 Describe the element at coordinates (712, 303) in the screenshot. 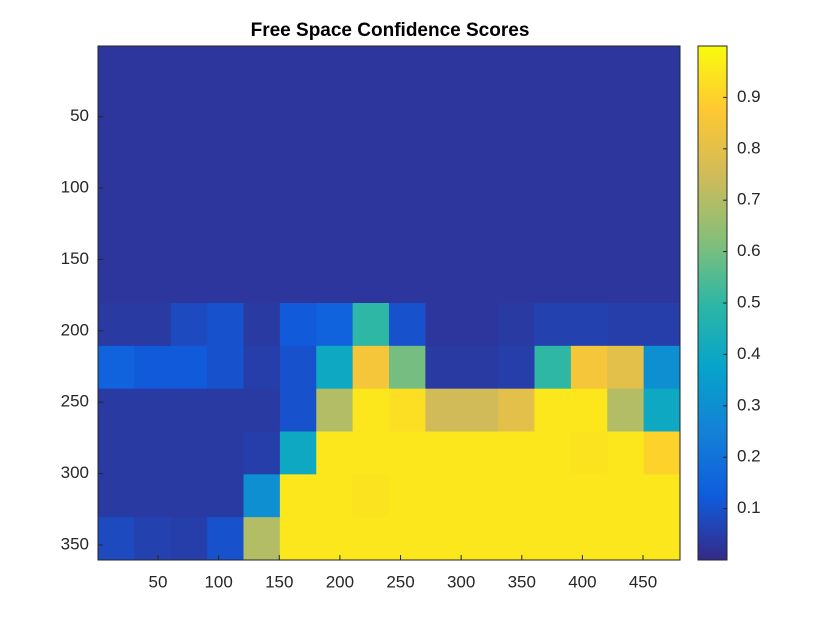

I see `colorbar` at that location.